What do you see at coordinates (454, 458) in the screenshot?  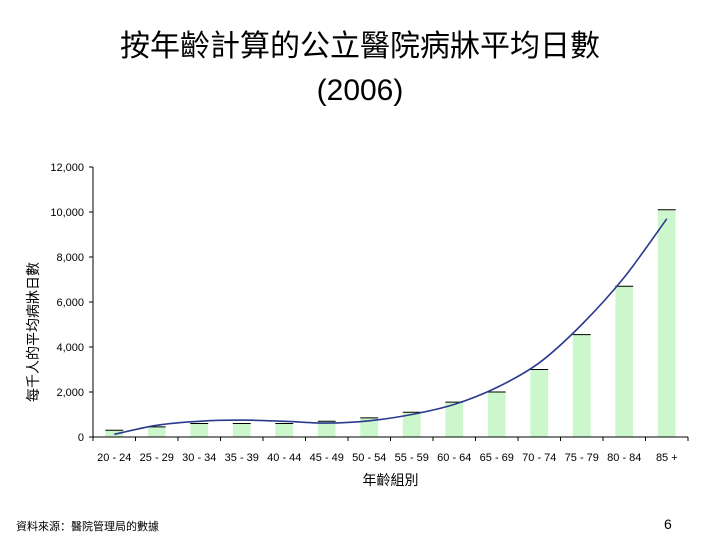 I see `x-tick-label-8: 60 - 64` at bounding box center [454, 458].